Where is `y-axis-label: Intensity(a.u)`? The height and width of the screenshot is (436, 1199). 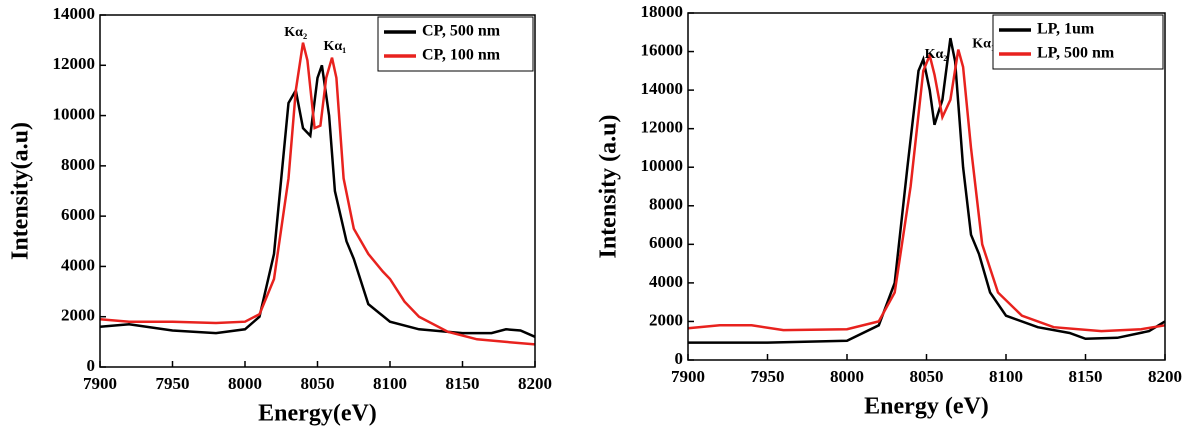 y-axis-label: Intensity(a.u) is located at coordinates (21, 191).